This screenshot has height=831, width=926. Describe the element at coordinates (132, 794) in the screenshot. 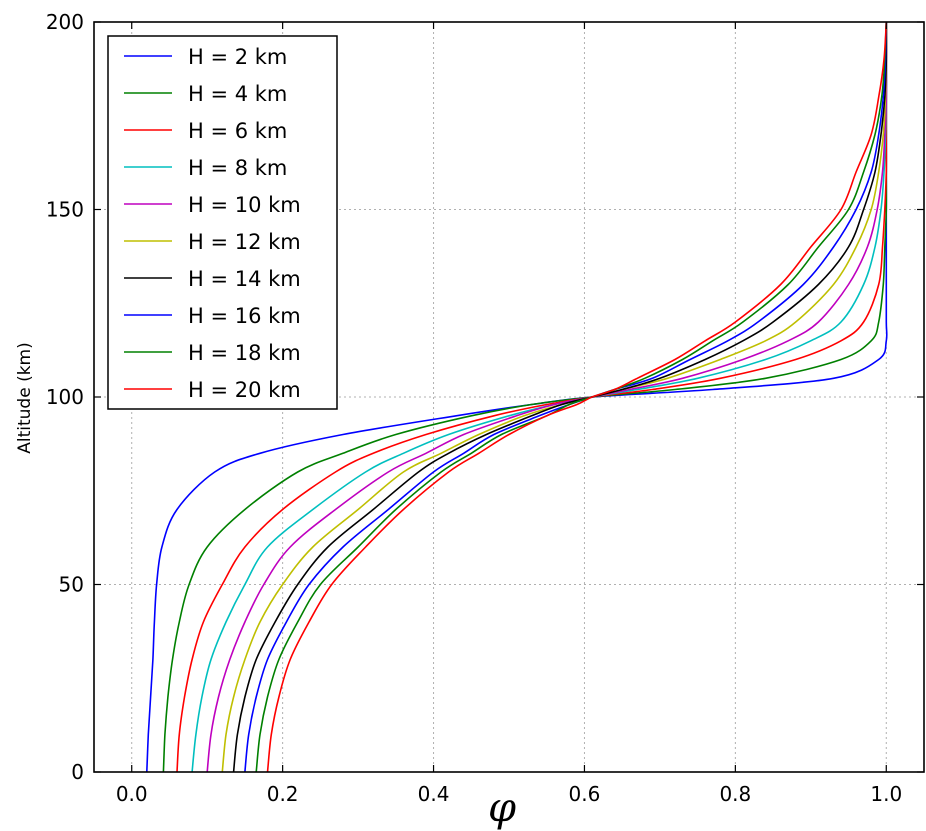

I see `x-tick-label: 0.0` at that location.